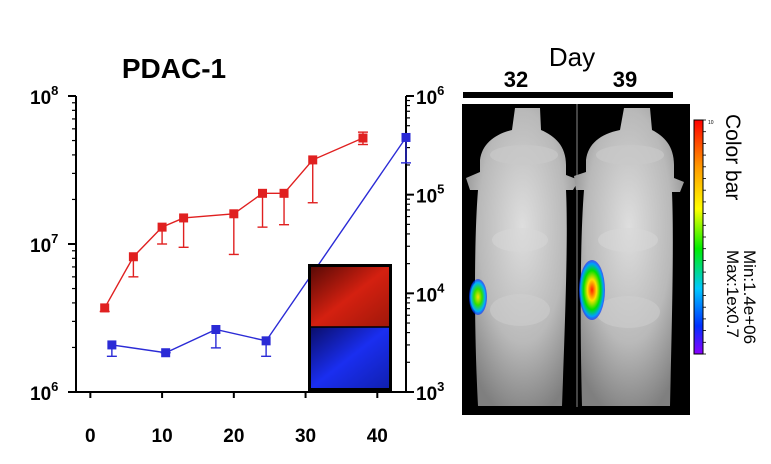 Image resolution: width=771 pixels, height=464 pixels. What do you see at coordinates (516, 79) in the screenshot?
I see `day-32-label: 32` at bounding box center [516, 79].